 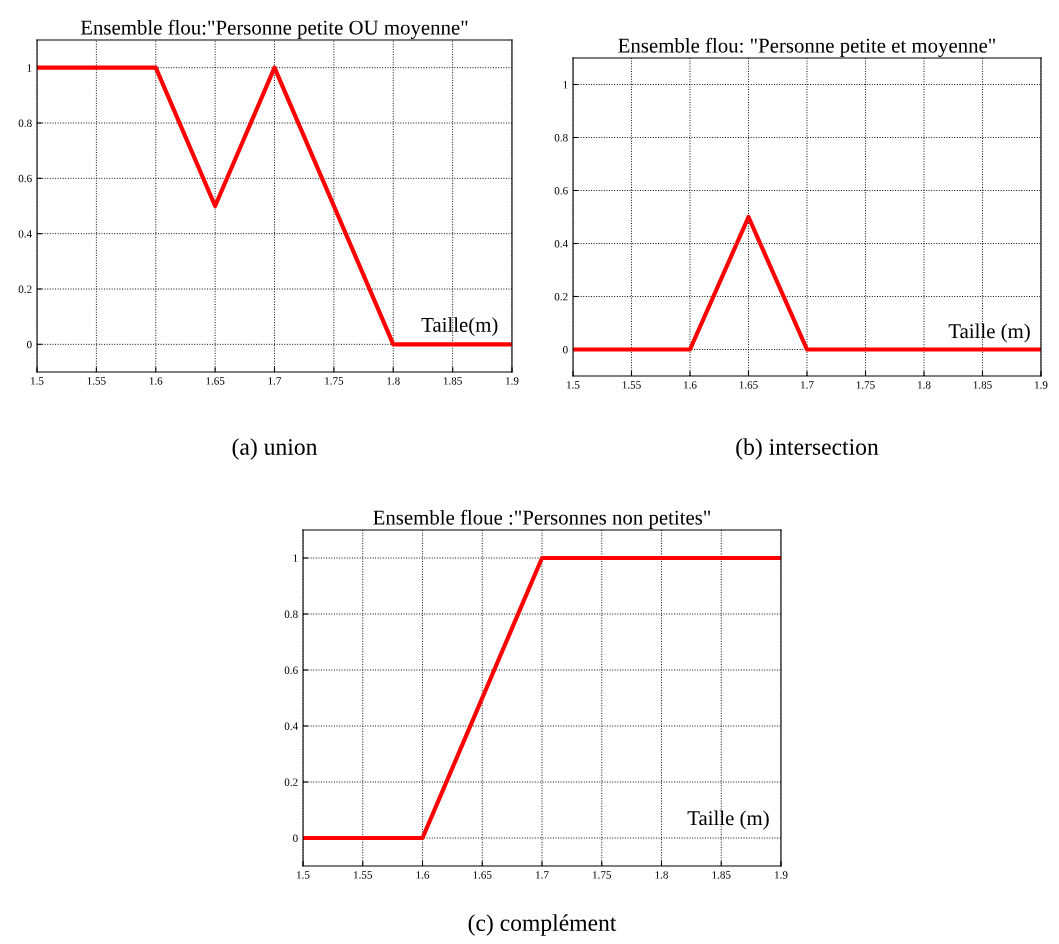 What do you see at coordinates (275, 449) in the screenshot?
I see `text: (a) union` at bounding box center [275, 449].